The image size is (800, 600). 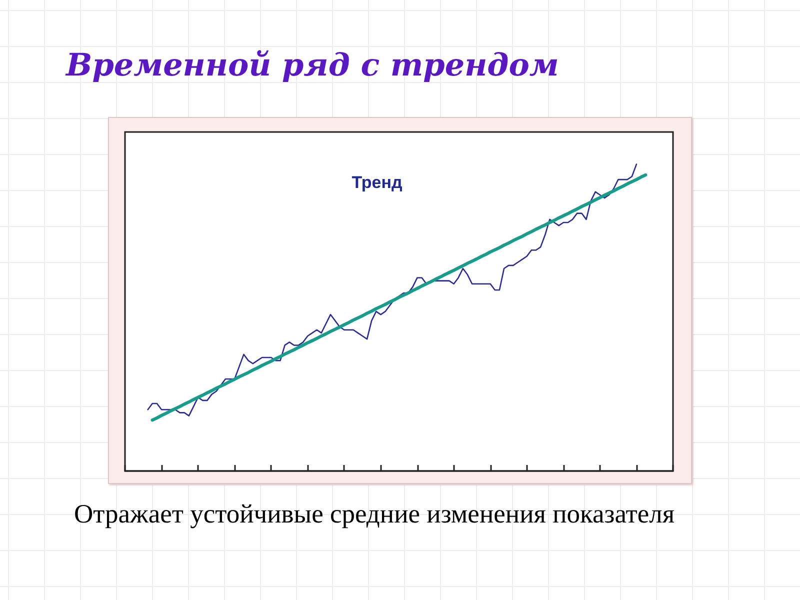 I want to click on chart-title: Временной ряд с трендом, so click(x=312, y=66).